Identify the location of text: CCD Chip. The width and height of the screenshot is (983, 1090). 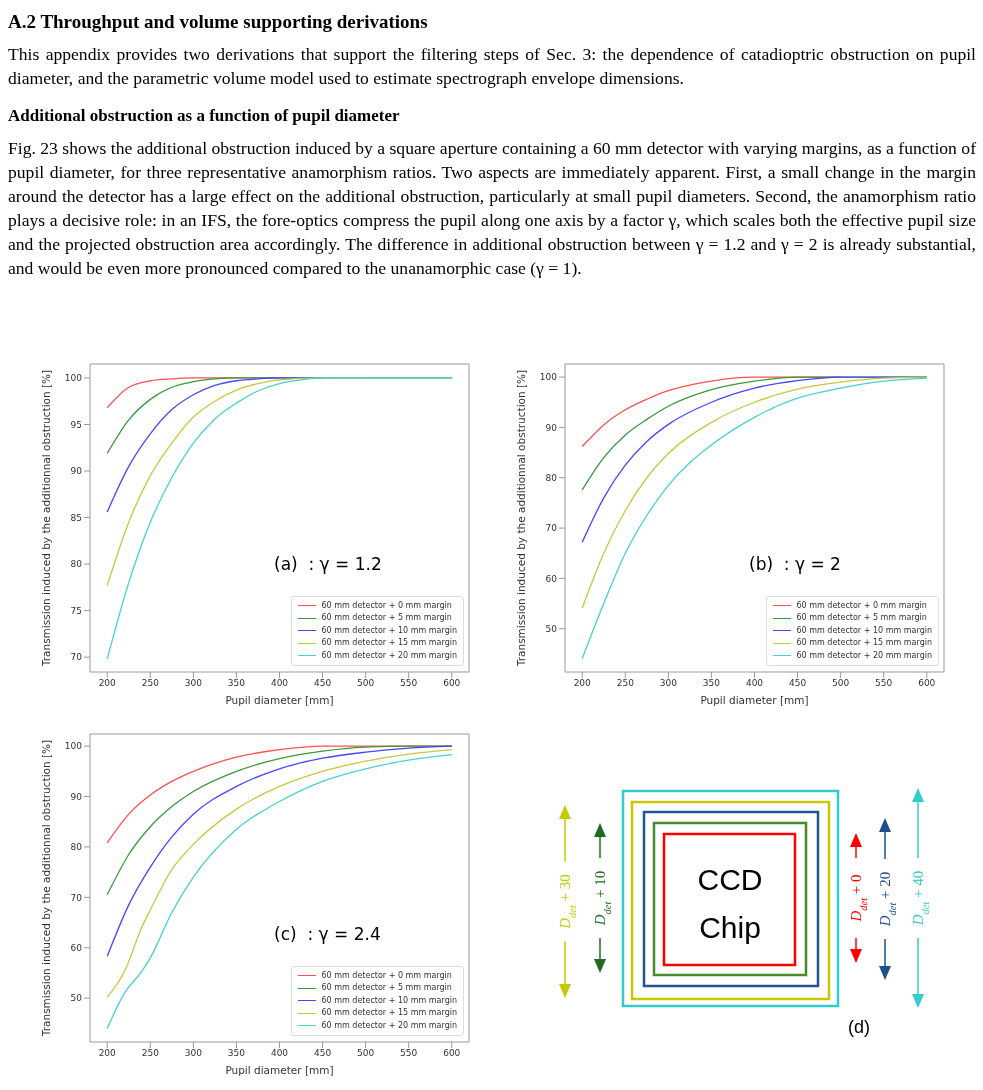
(730, 903).